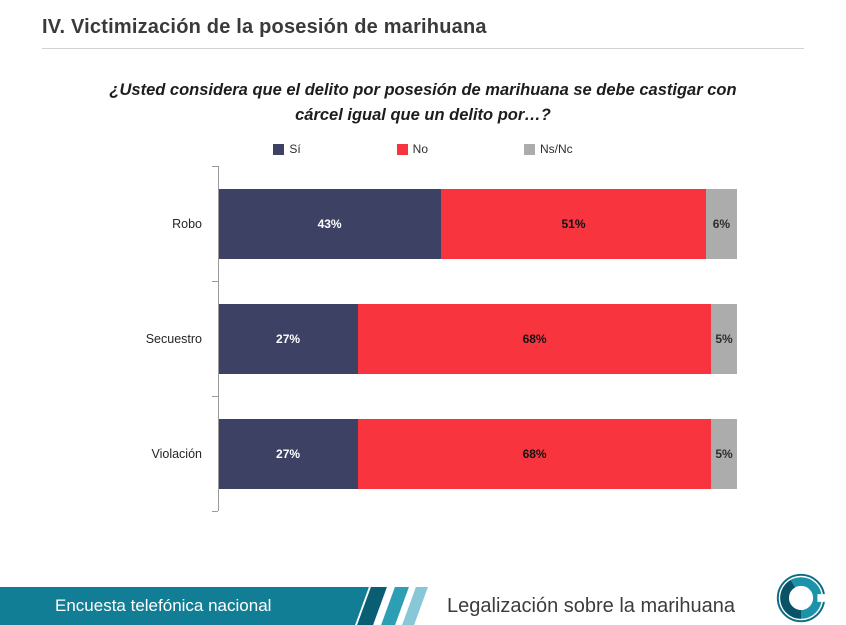  Describe the element at coordinates (330, 223) in the screenshot. I see `bar-segment-s: 43%` at that location.